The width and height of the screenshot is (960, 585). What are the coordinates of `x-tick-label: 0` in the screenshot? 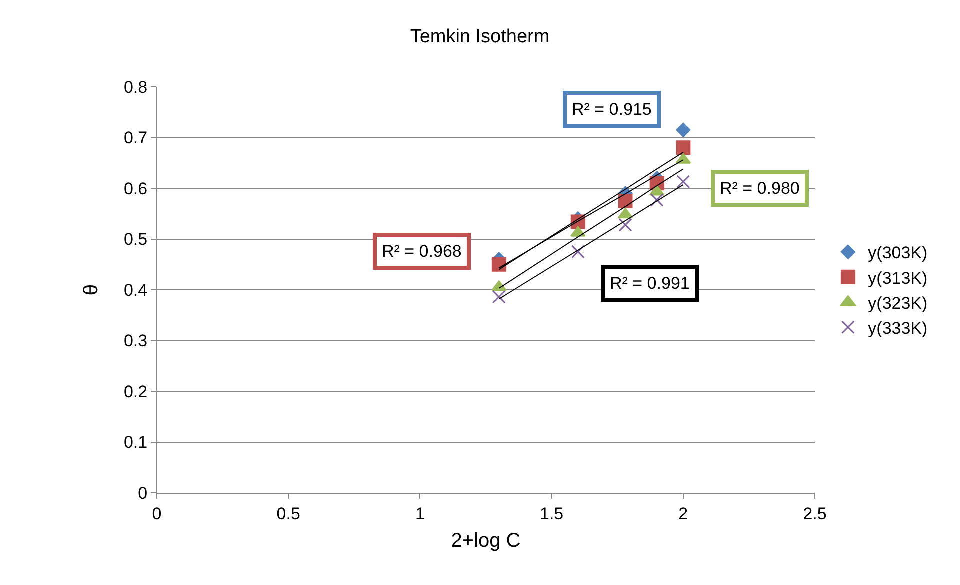 It's located at (157, 514).